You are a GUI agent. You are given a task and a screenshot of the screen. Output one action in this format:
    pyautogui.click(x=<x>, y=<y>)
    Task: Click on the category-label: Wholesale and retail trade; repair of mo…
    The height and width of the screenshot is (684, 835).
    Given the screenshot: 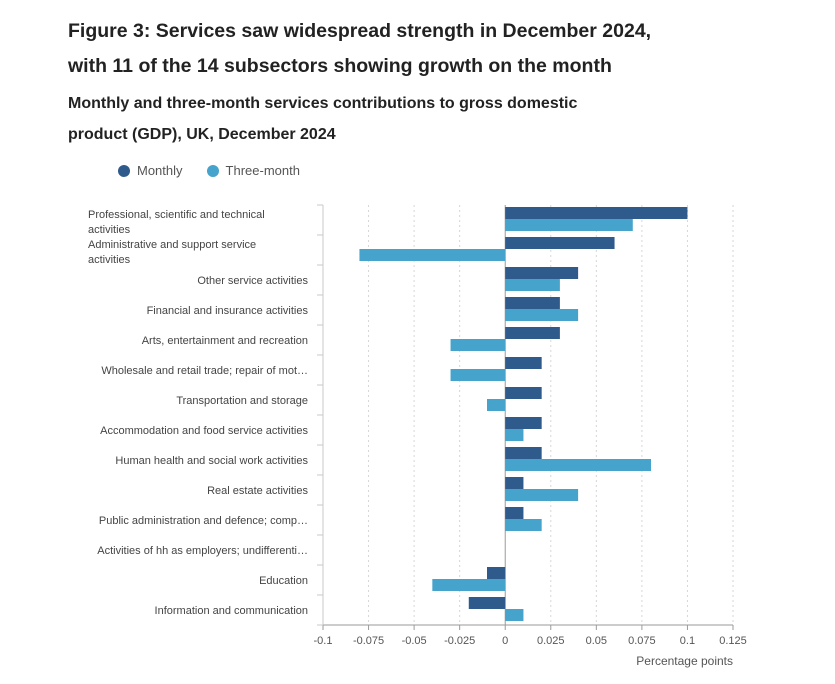 What is the action you would take?
    pyautogui.click(x=204, y=371)
    